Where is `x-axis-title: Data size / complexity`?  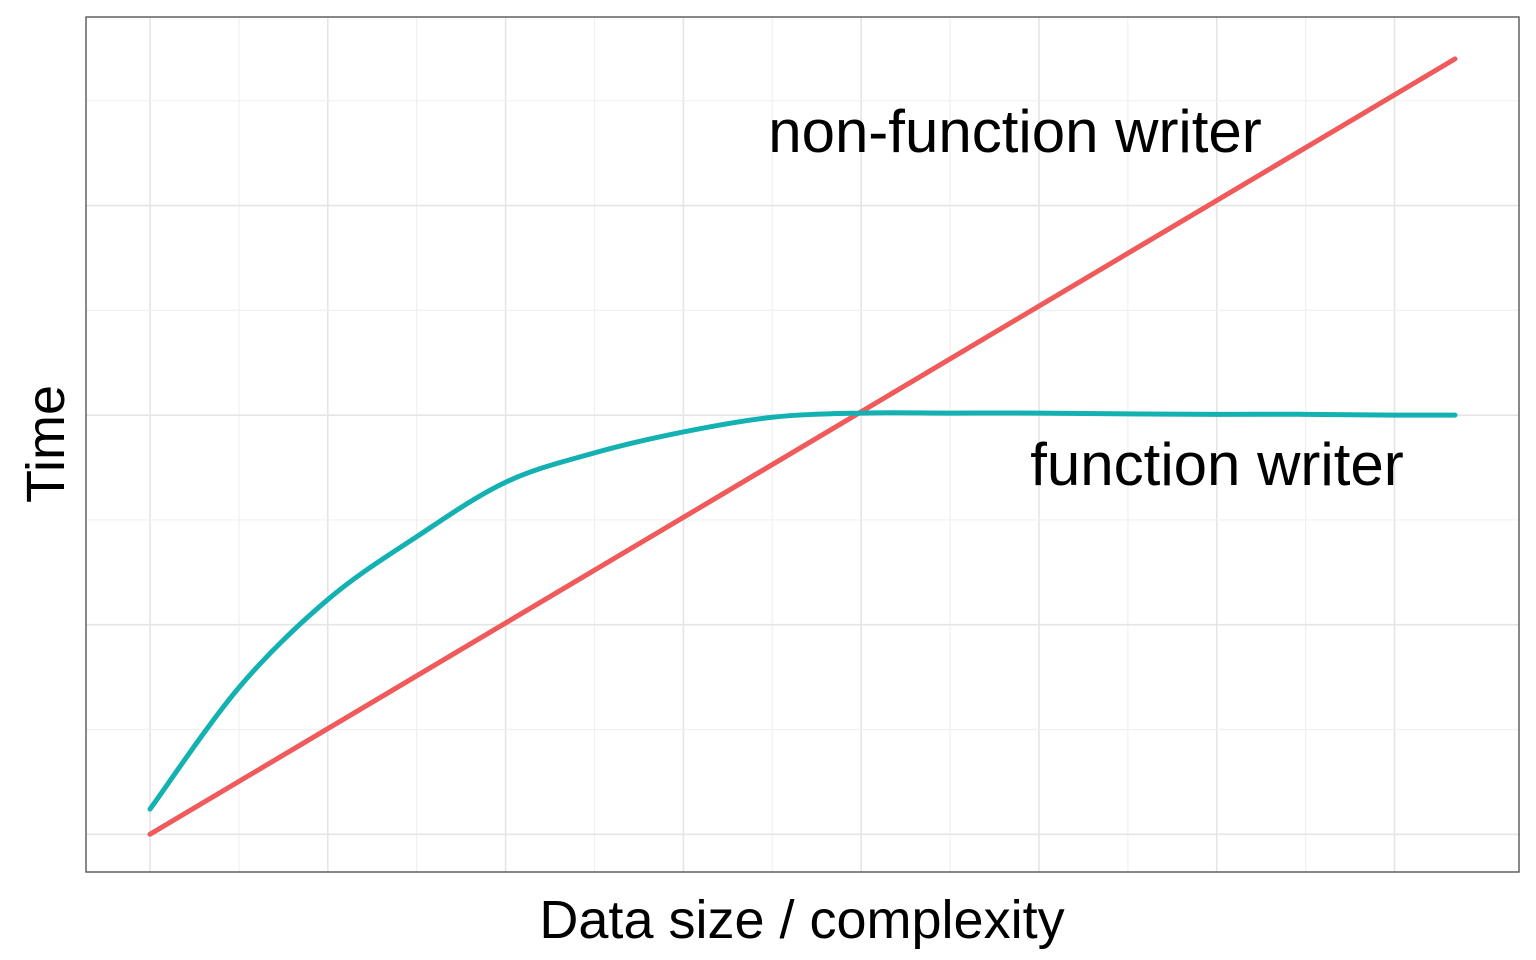
x-axis-title: Data size / complexity is located at coordinates (801, 920).